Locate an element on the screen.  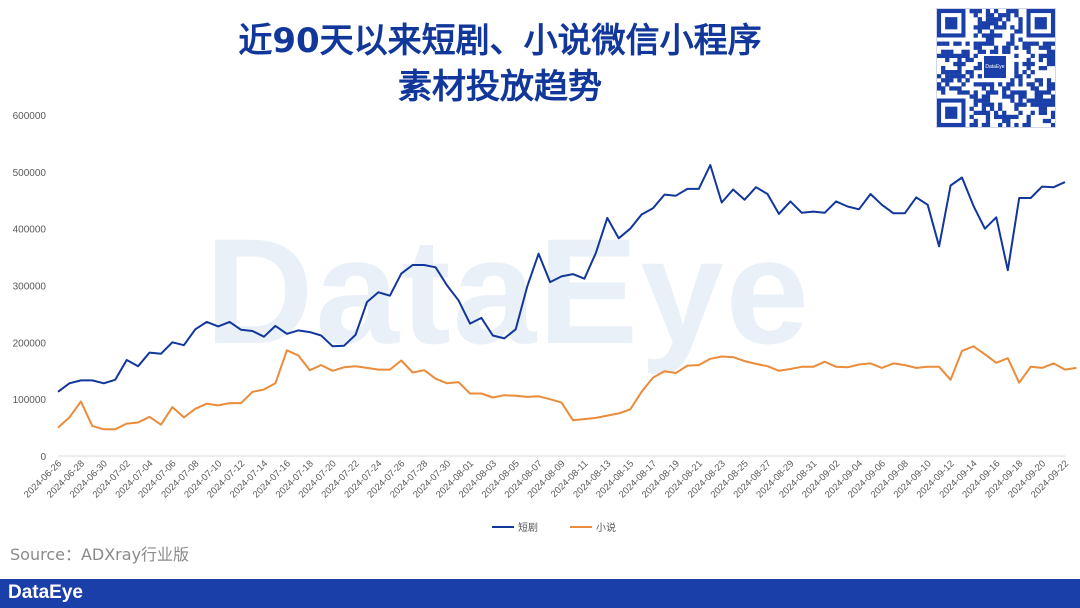
legend-label-2: 小说 is located at coordinates (606, 527).